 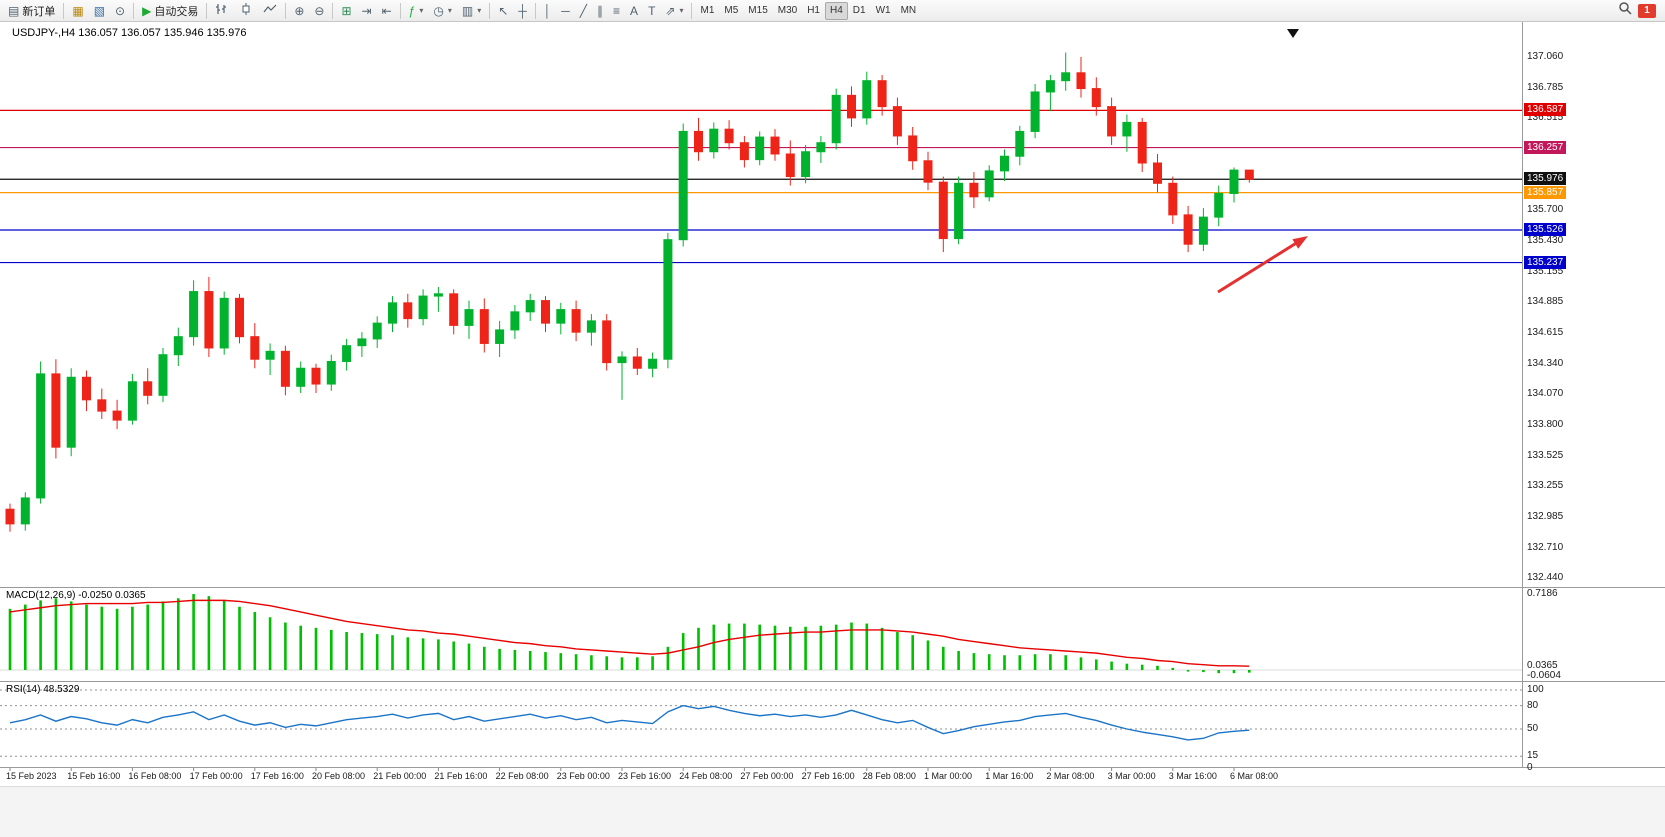 I want to click on timeframe-m5: M5, so click(x=731, y=10).